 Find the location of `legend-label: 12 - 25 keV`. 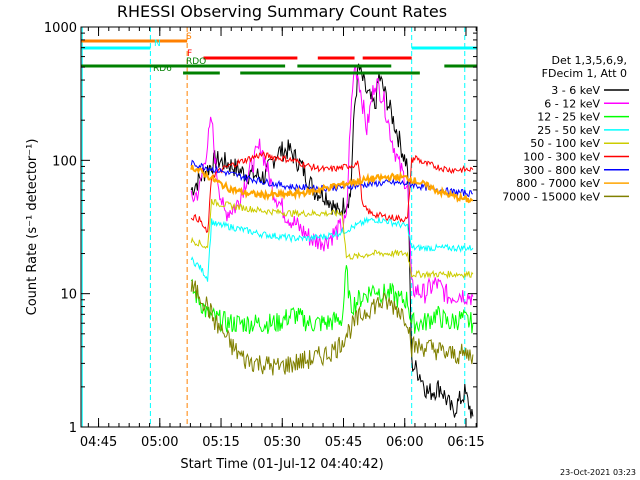

legend-label: 12 - 25 keV is located at coordinates (568, 117).